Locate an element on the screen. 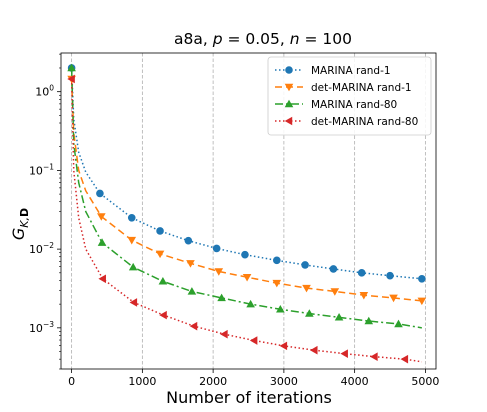 This screenshot has width=487, height=412. x-tick-label: 1000 is located at coordinates (142, 381).